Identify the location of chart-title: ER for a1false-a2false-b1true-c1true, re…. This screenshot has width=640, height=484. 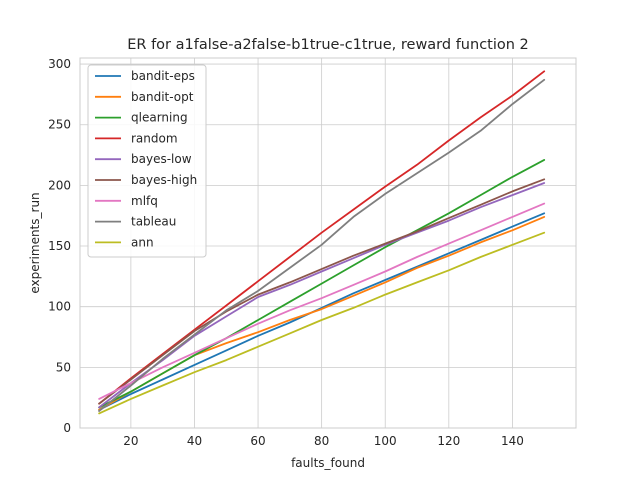
(328, 45).